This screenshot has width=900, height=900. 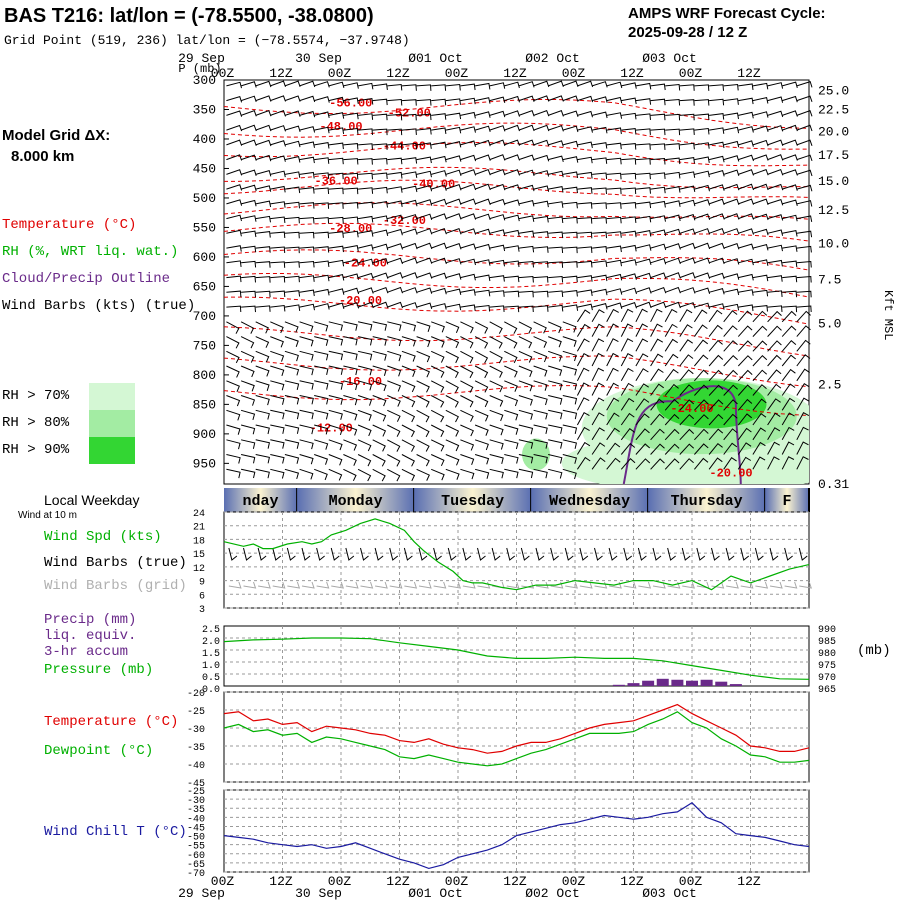 I want to click on wind-speed-tick-label: 9, so click(x=202, y=583).